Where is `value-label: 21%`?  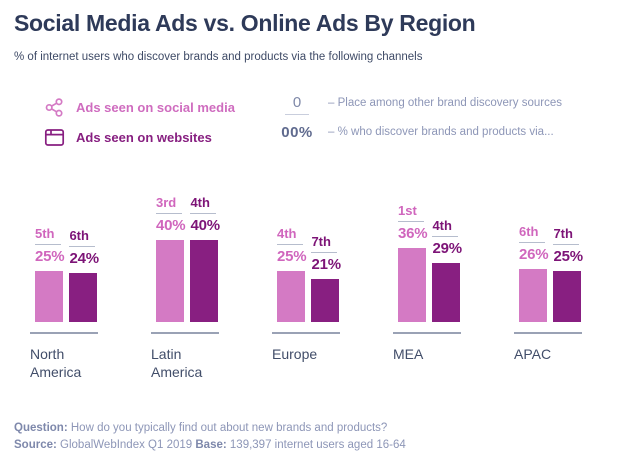
value-label: 21% is located at coordinates (326, 264).